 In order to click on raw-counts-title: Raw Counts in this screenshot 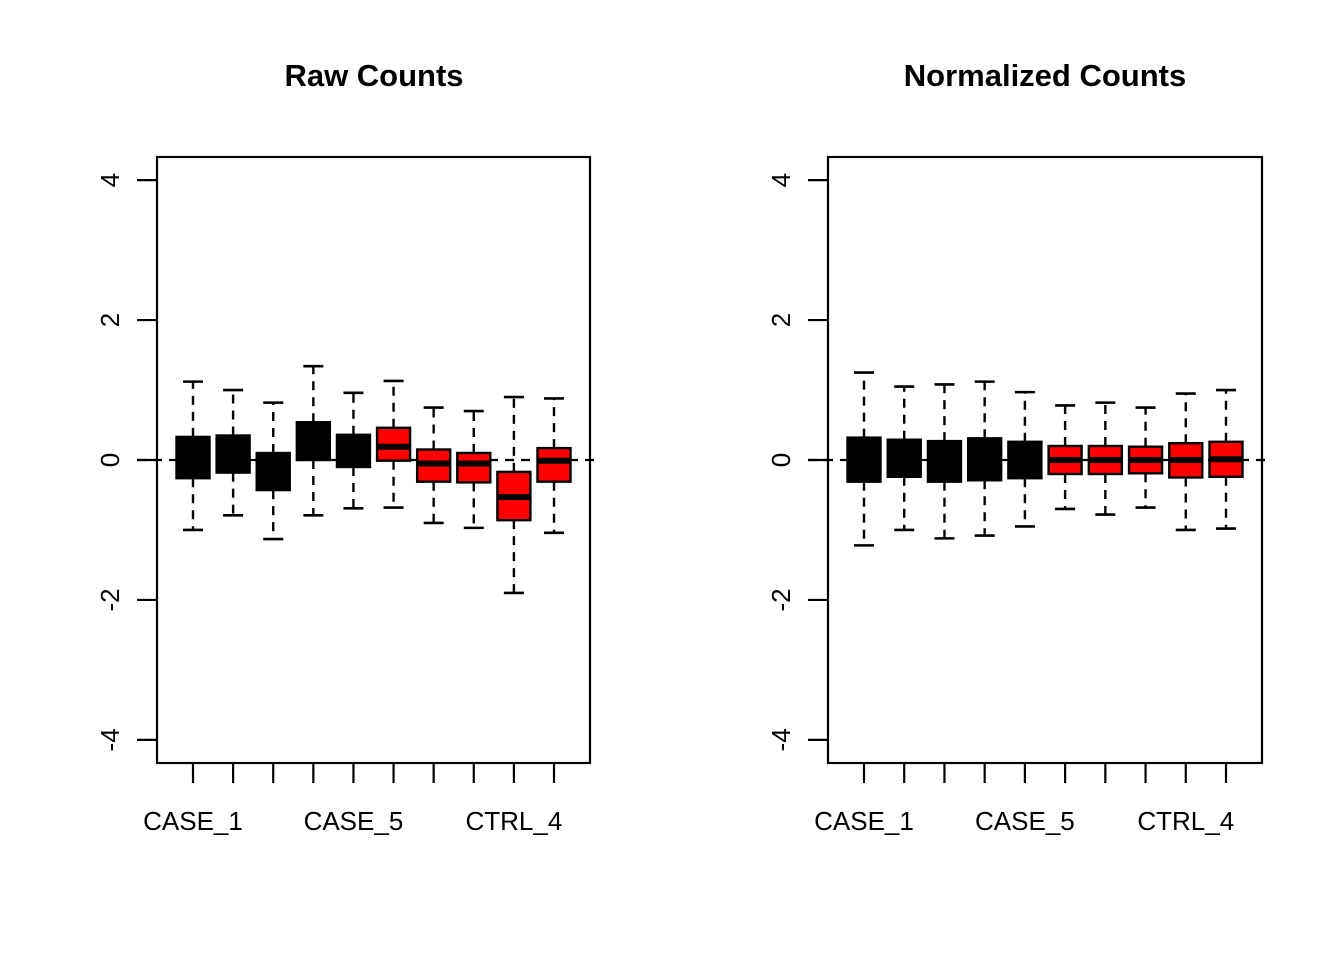, I will do `click(374, 75)`.